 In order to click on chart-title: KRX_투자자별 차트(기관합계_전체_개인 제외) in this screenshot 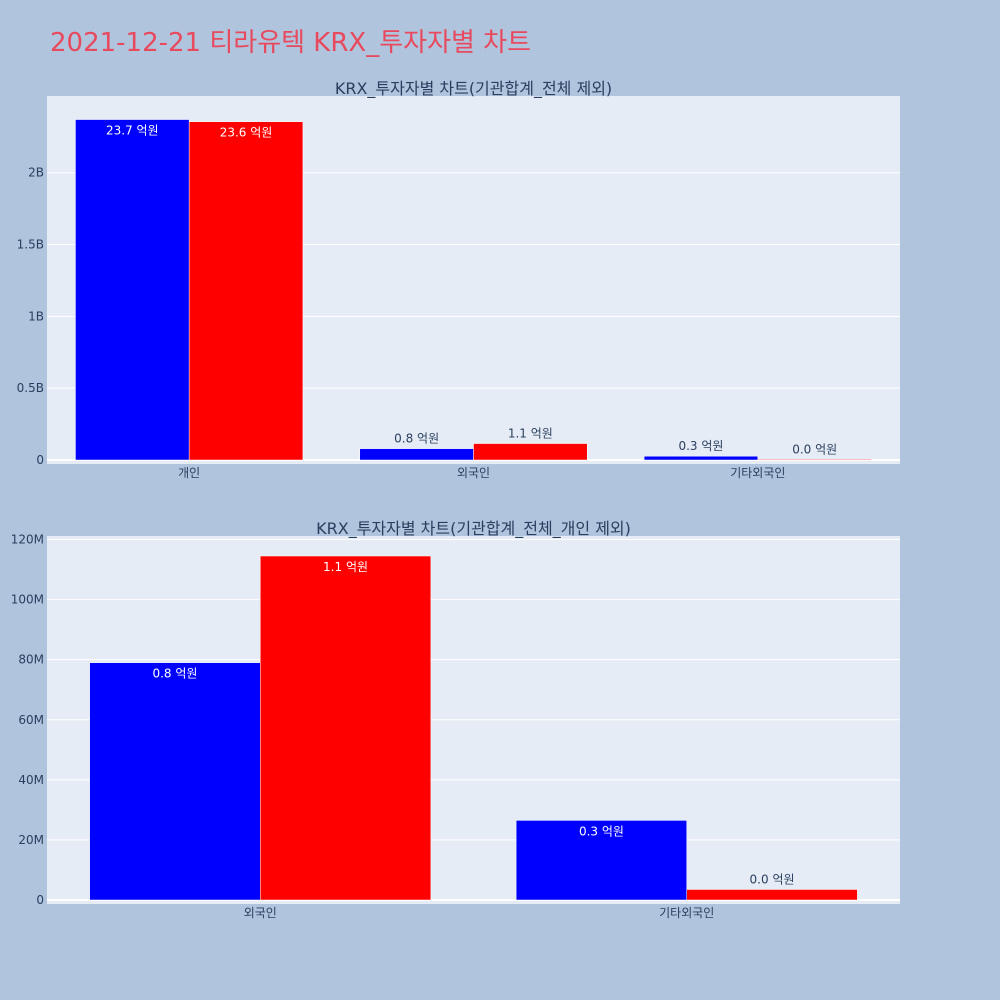, I will do `click(473, 529)`.